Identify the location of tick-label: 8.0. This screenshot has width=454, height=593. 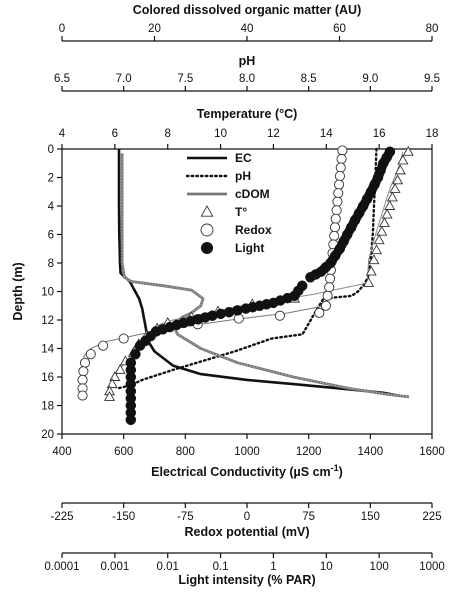
(247, 79).